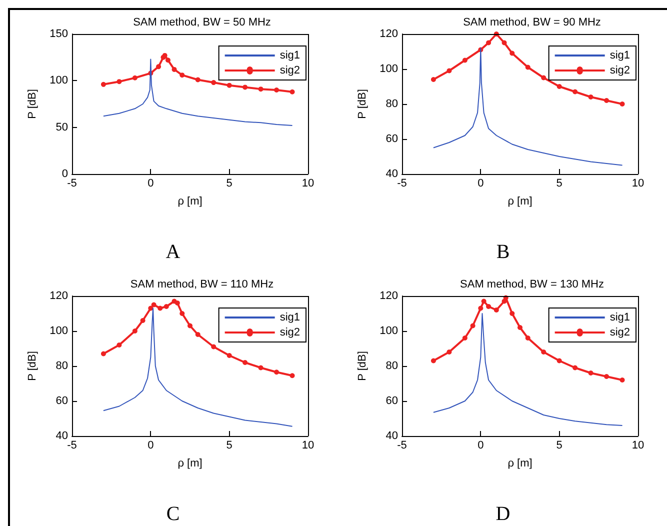 This screenshot has width=667, height=526. Describe the element at coordinates (503, 514) in the screenshot. I see `text: D` at that location.